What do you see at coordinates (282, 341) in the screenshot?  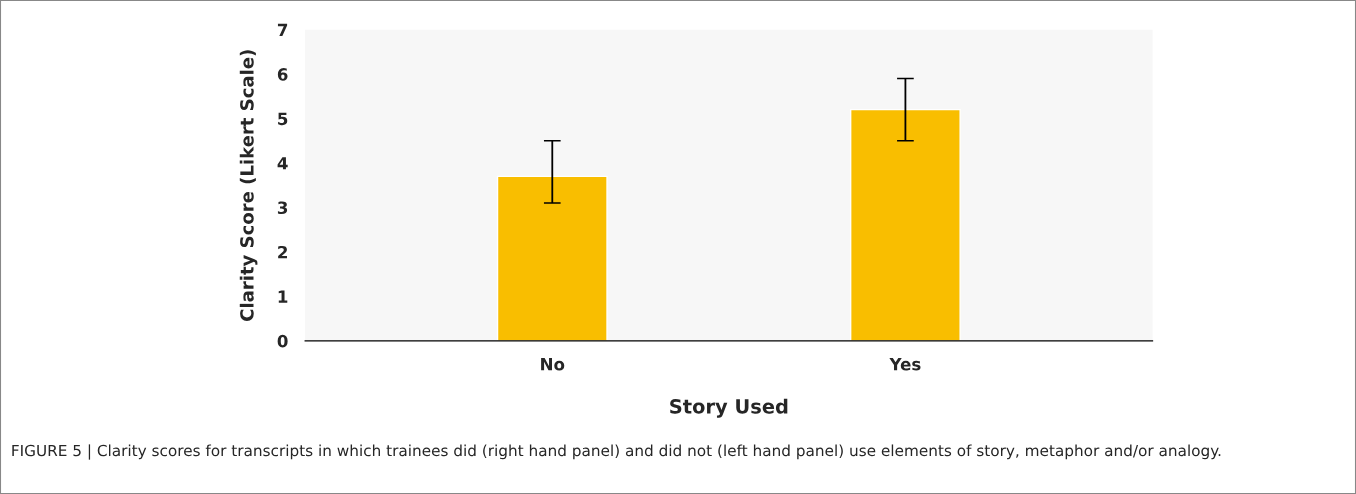 I see `y-tick-label: 0` at bounding box center [282, 341].